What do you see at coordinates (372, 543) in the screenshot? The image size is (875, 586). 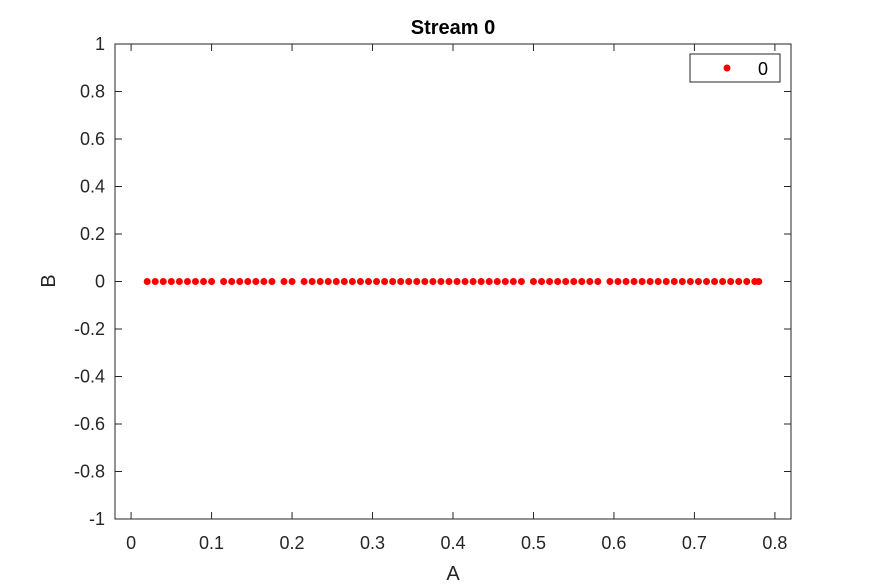 I see `x-tick-label: 0.3` at bounding box center [372, 543].